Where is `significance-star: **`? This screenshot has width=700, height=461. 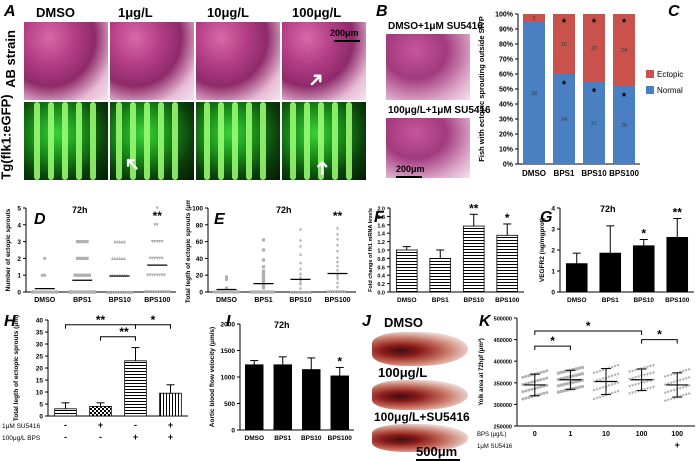
significance-star: ** is located at coordinates (101, 320).